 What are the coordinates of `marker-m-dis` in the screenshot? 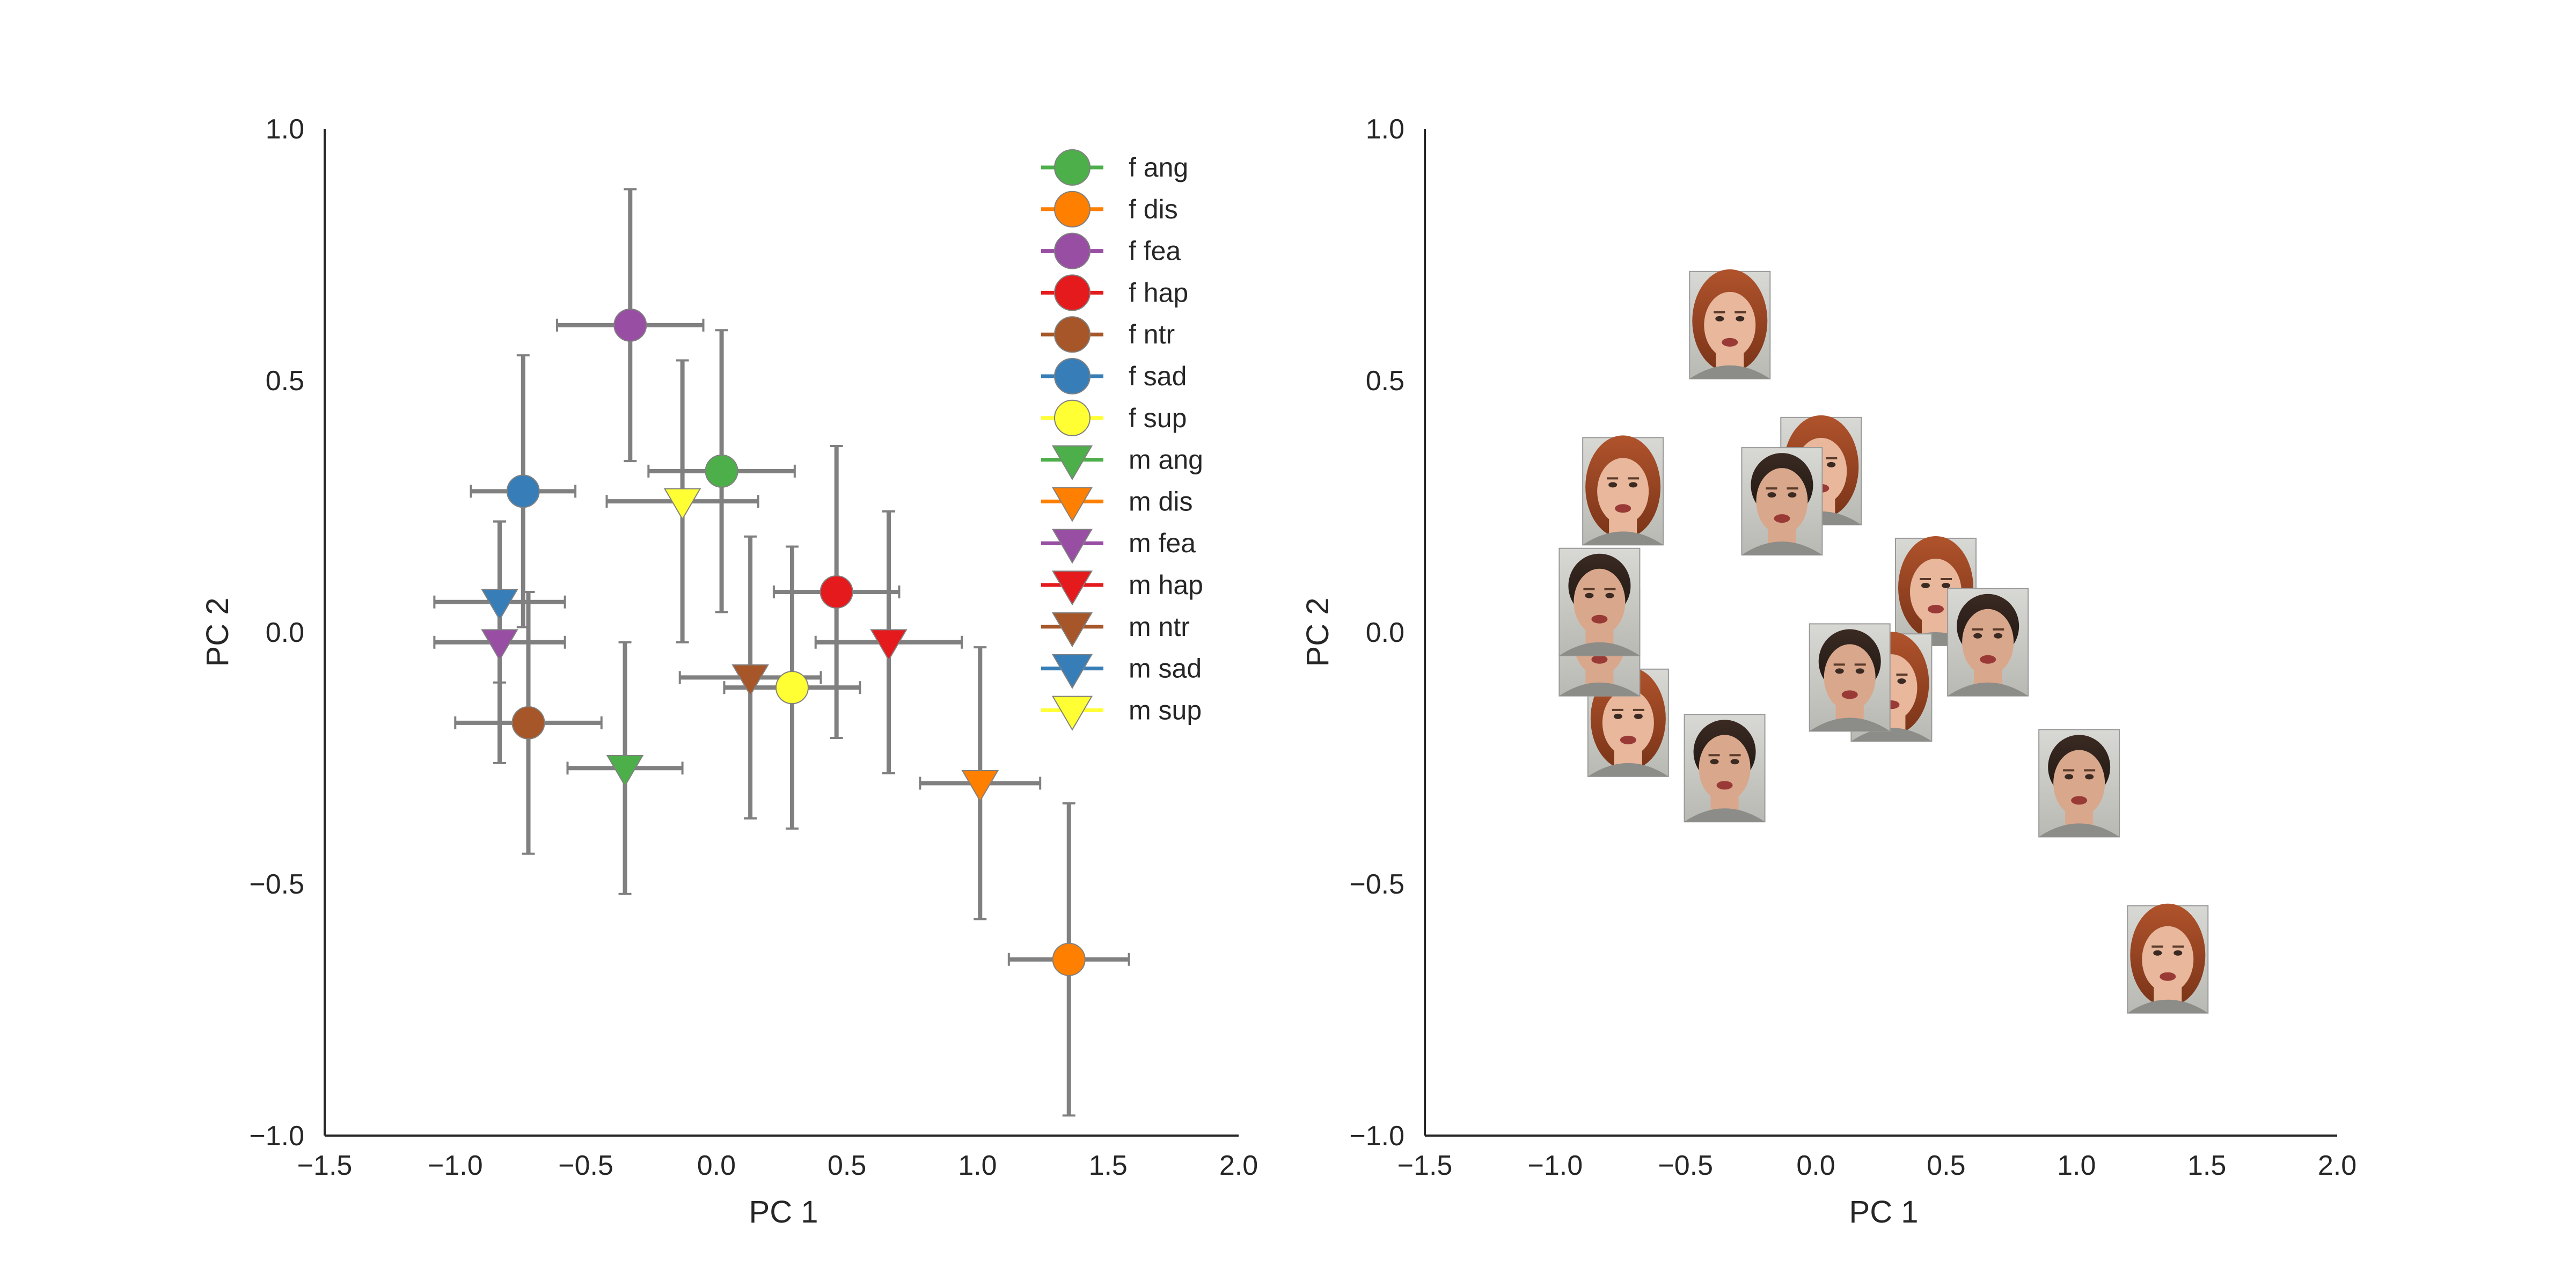 It's located at (980, 786).